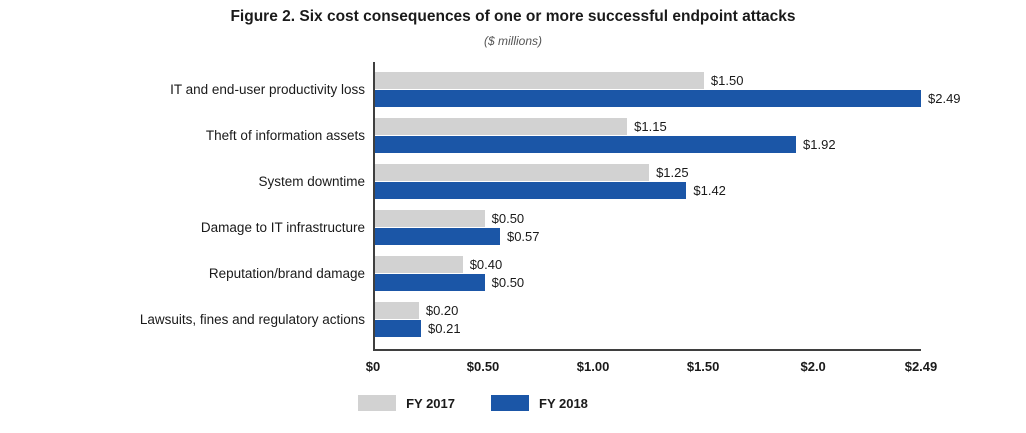  I want to click on category-label: System downtime, so click(311, 181).